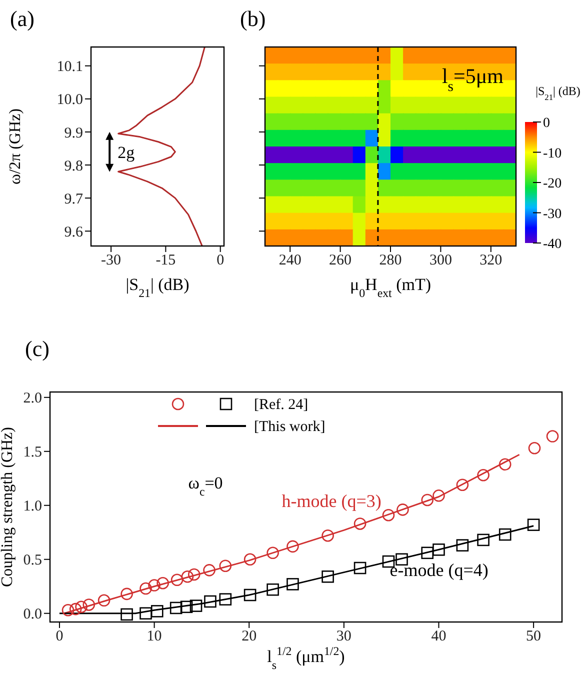  What do you see at coordinates (111, 260) in the screenshot?
I see `x-tick-label: -30` at bounding box center [111, 260].